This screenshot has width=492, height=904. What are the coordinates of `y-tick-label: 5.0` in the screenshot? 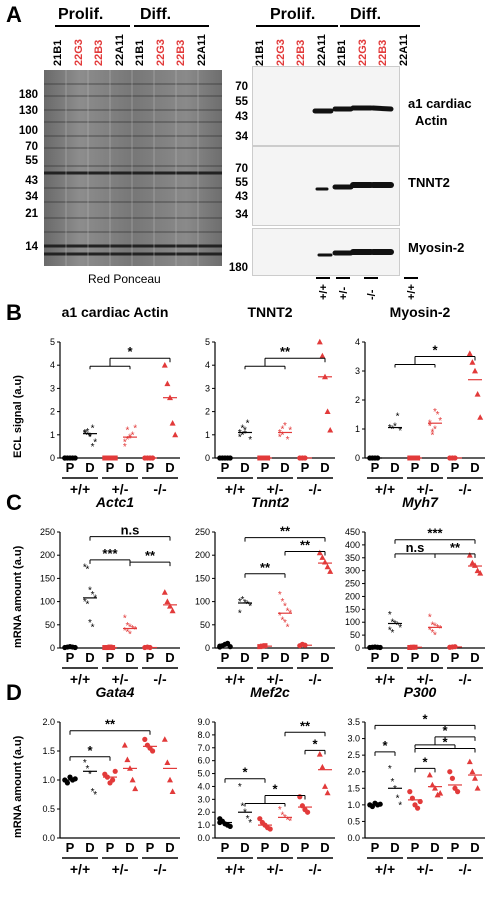 It's located at (203, 774).